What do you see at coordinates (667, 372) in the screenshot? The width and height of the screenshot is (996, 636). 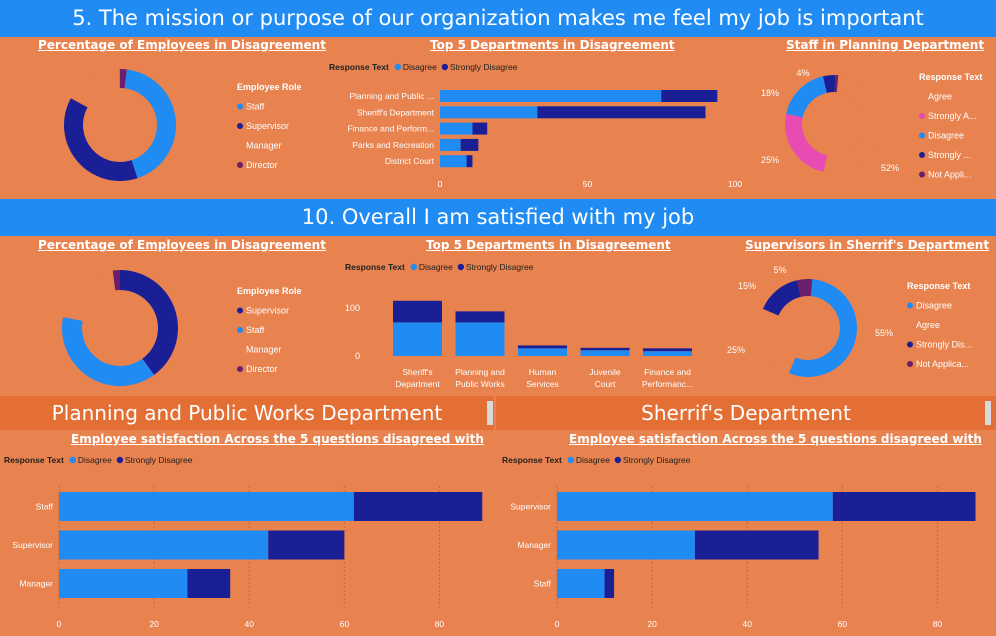 I see `category-label: Finance and` at bounding box center [667, 372].